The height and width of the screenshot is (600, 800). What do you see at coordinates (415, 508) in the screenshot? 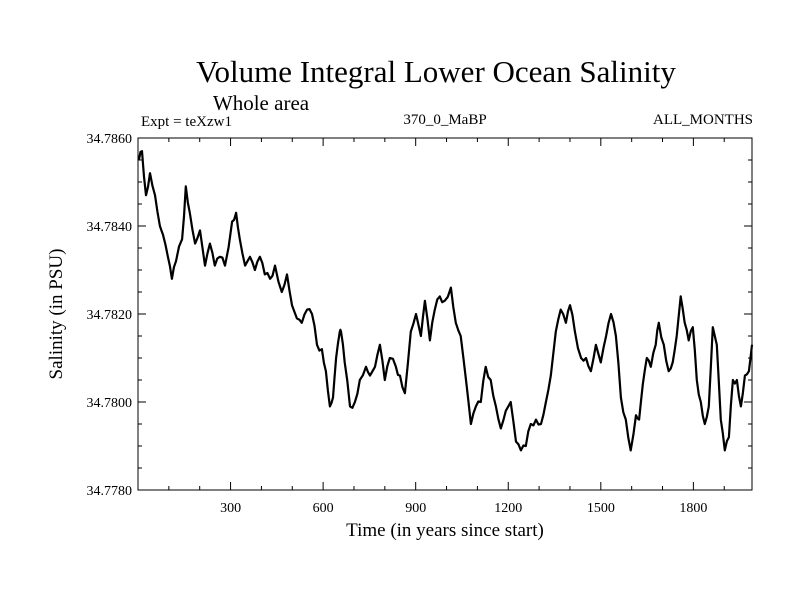
I see `x-tick-label: 900` at bounding box center [415, 508].